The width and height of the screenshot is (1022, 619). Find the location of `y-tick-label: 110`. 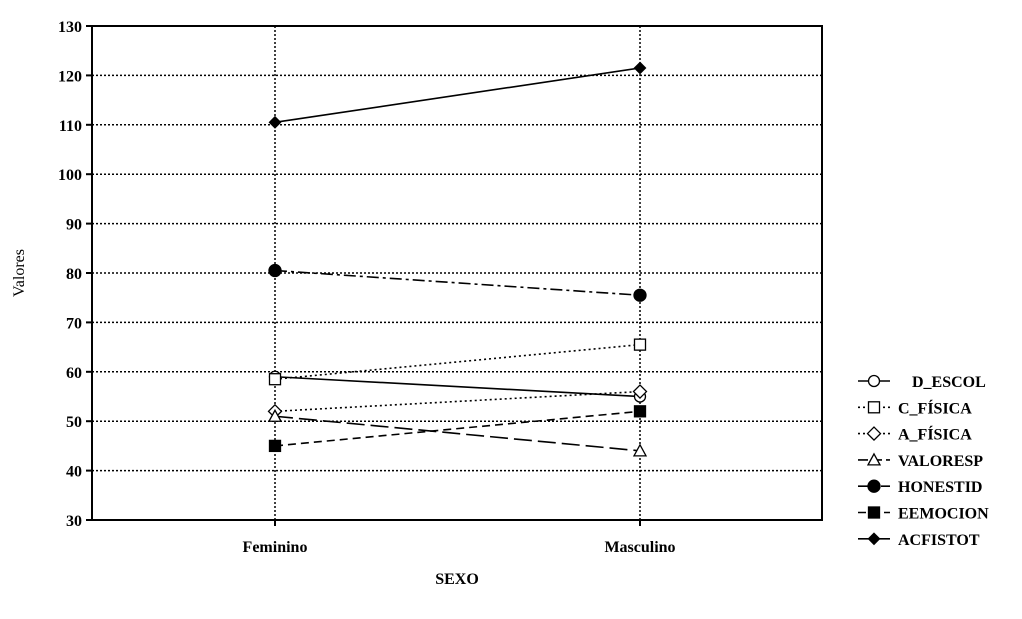

y-tick-label: 110 is located at coordinates (70, 126).